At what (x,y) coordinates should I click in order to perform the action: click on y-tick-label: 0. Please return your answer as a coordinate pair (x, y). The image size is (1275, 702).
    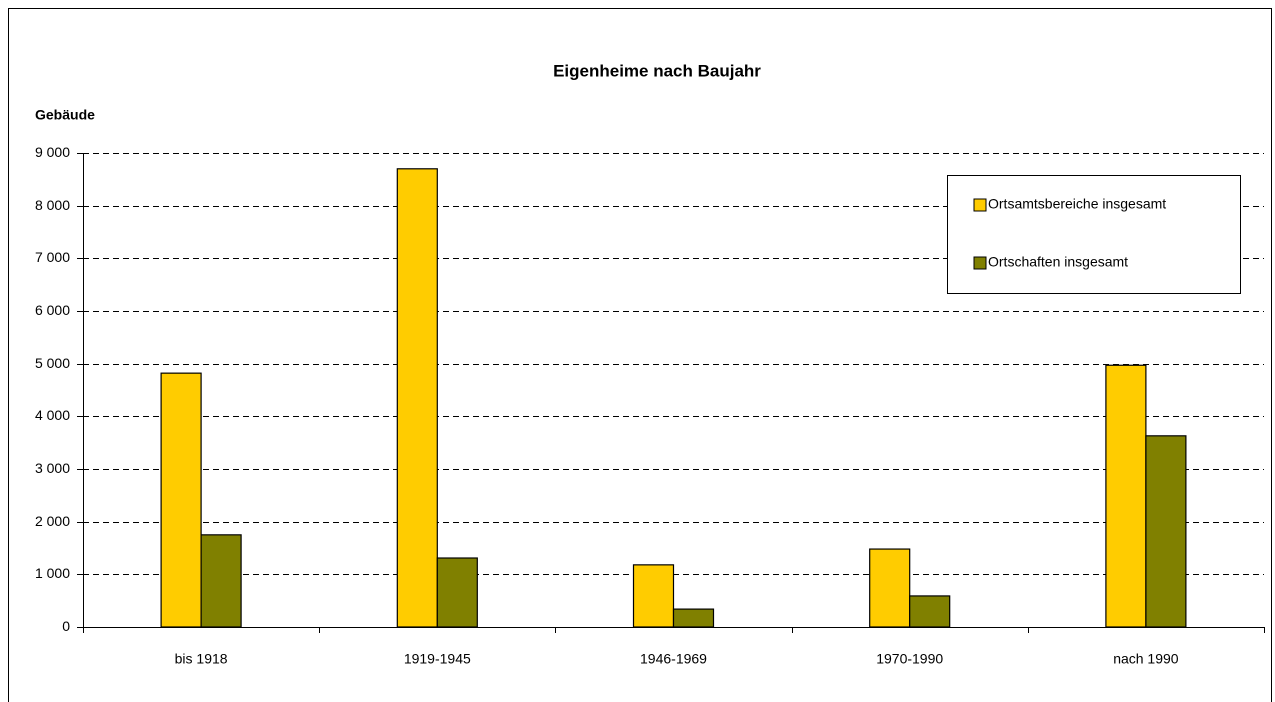
    Looking at the image, I should click on (66, 626).